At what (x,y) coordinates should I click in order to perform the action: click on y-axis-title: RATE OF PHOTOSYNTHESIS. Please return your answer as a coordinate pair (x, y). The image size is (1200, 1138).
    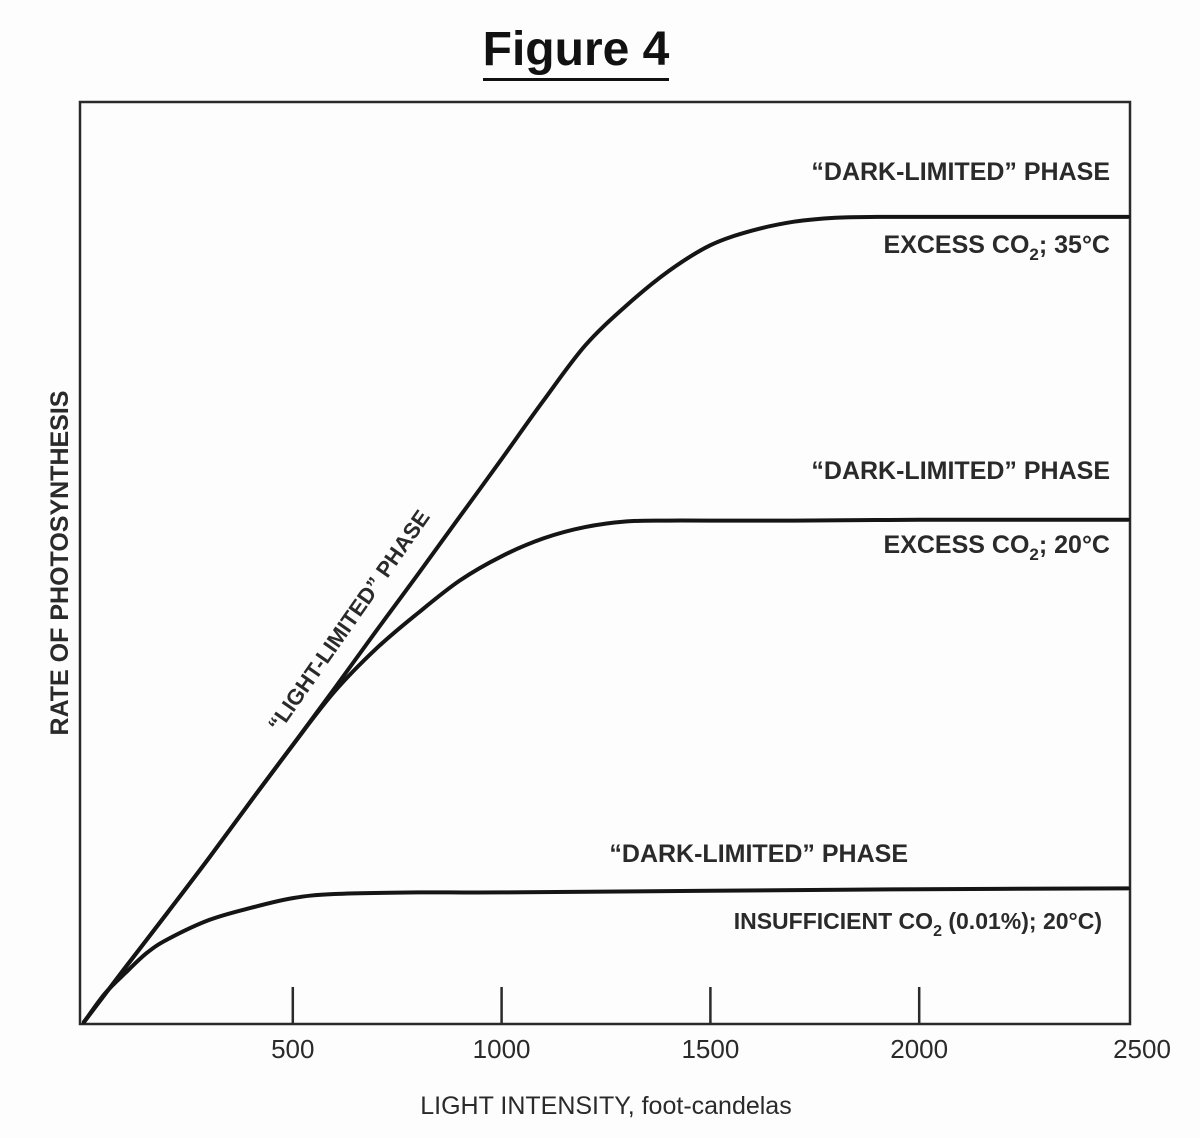
    Looking at the image, I should click on (60, 563).